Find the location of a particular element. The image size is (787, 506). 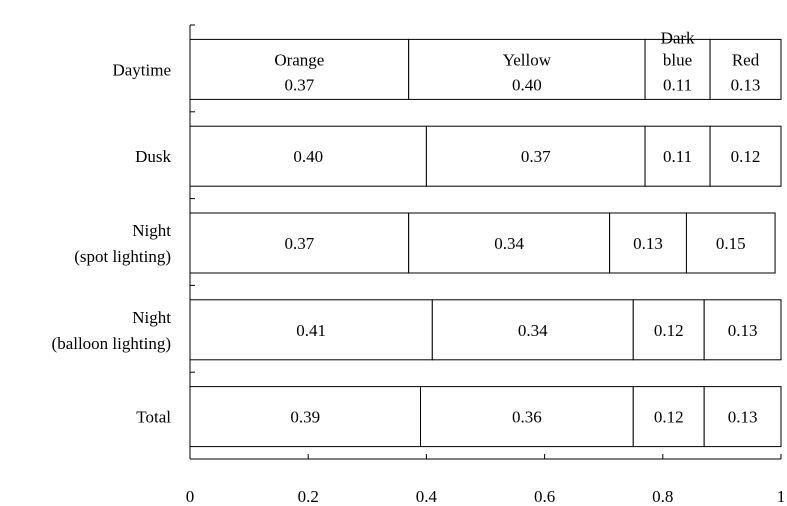

data-label: 0.36 is located at coordinates (527, 417).